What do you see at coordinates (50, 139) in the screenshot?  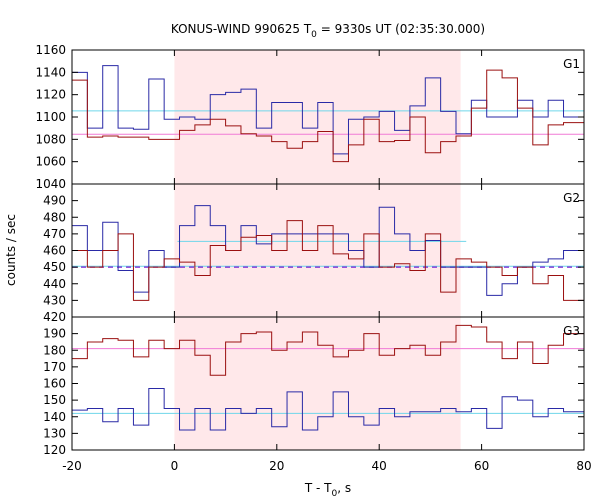 I see `y-tick-label: 1080` at bounding box center [50, 139].